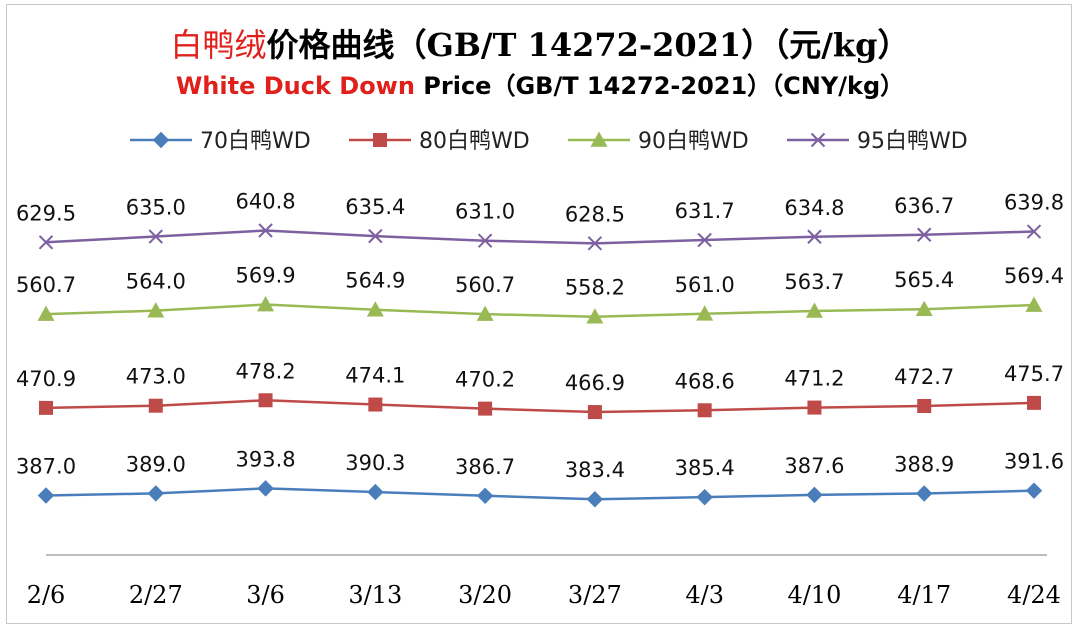 This screenshot has height=631, width=1080. I want to click on data-label: 468.6, so click(705, 381).